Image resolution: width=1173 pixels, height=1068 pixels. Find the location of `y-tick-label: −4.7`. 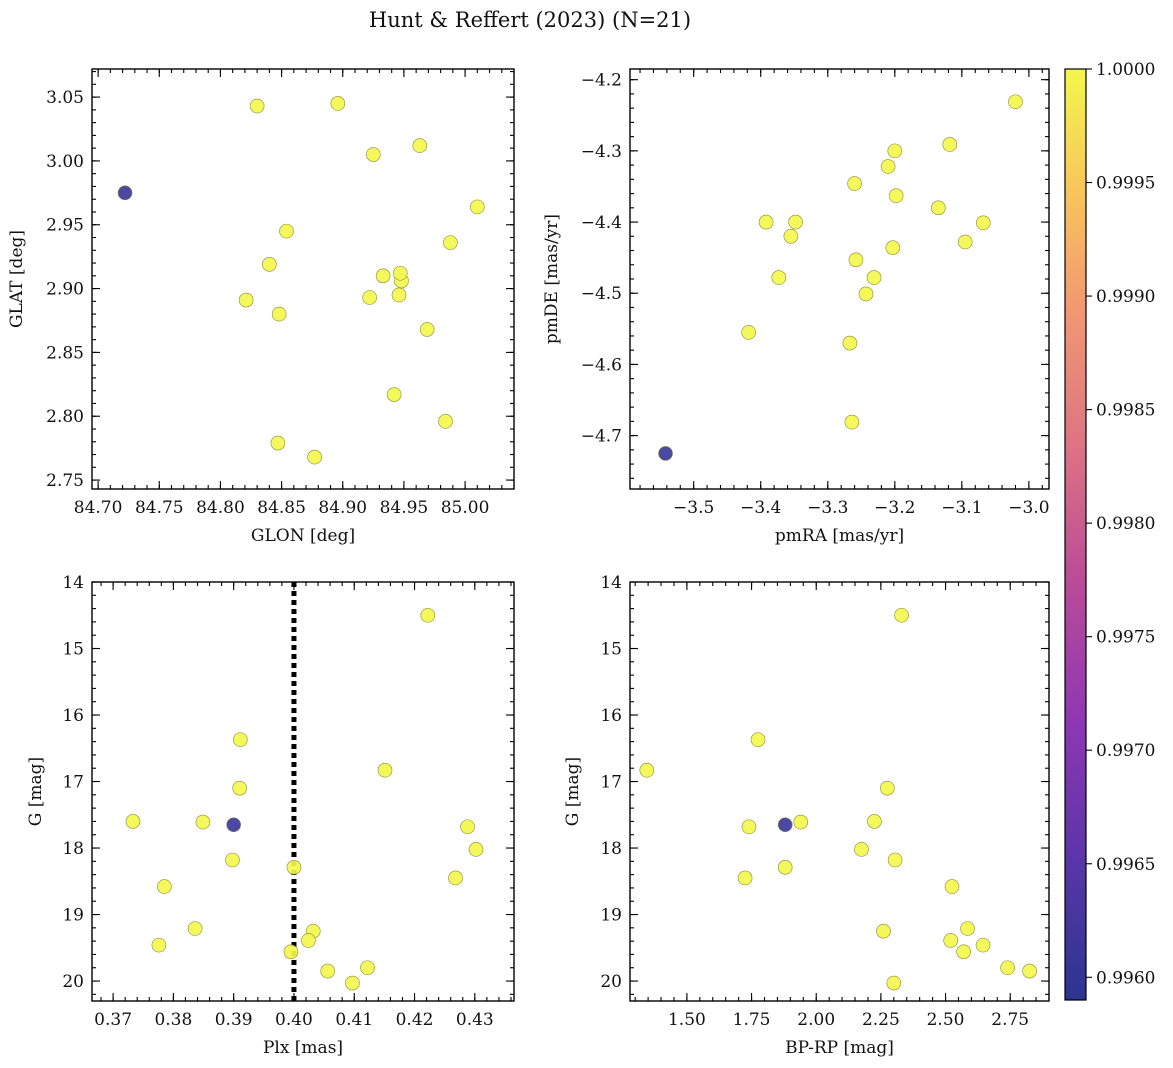

y-tick-label: −4.7 is located at coordinates (601, 437).